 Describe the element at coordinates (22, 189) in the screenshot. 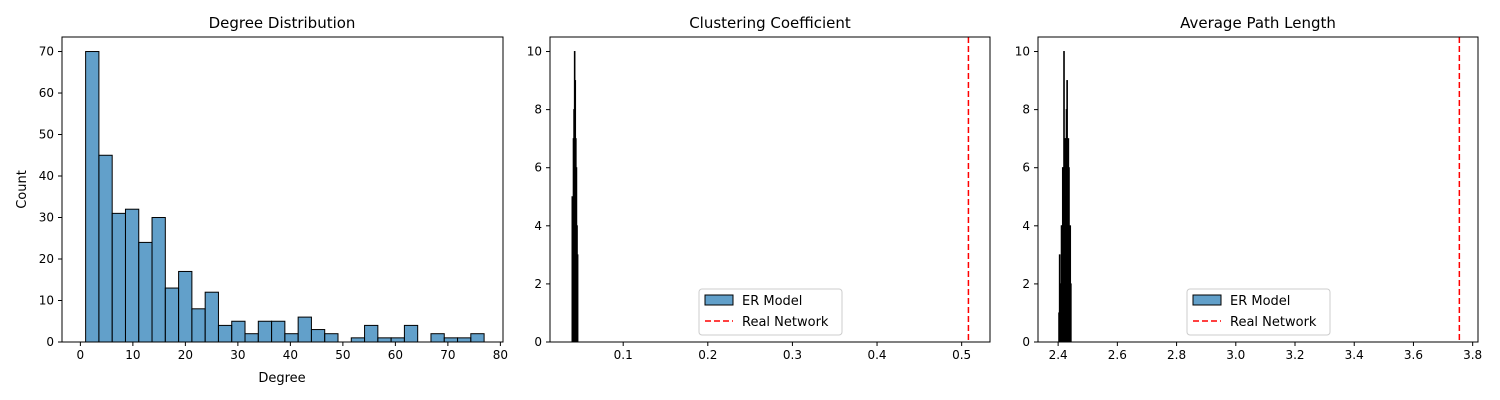

I see `y-axis-label: Count` at that location.